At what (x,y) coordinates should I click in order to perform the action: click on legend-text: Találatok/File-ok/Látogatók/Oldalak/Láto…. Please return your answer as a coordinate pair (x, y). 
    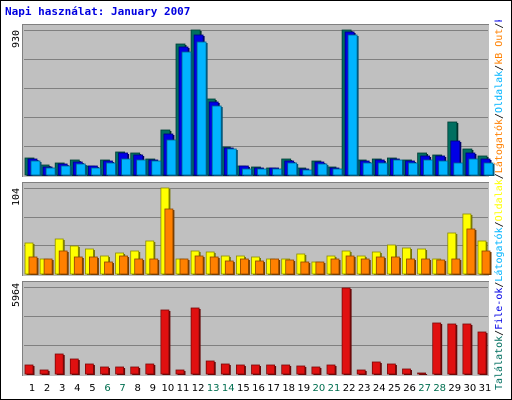
    Looking at the image, I should click on (500, 205).